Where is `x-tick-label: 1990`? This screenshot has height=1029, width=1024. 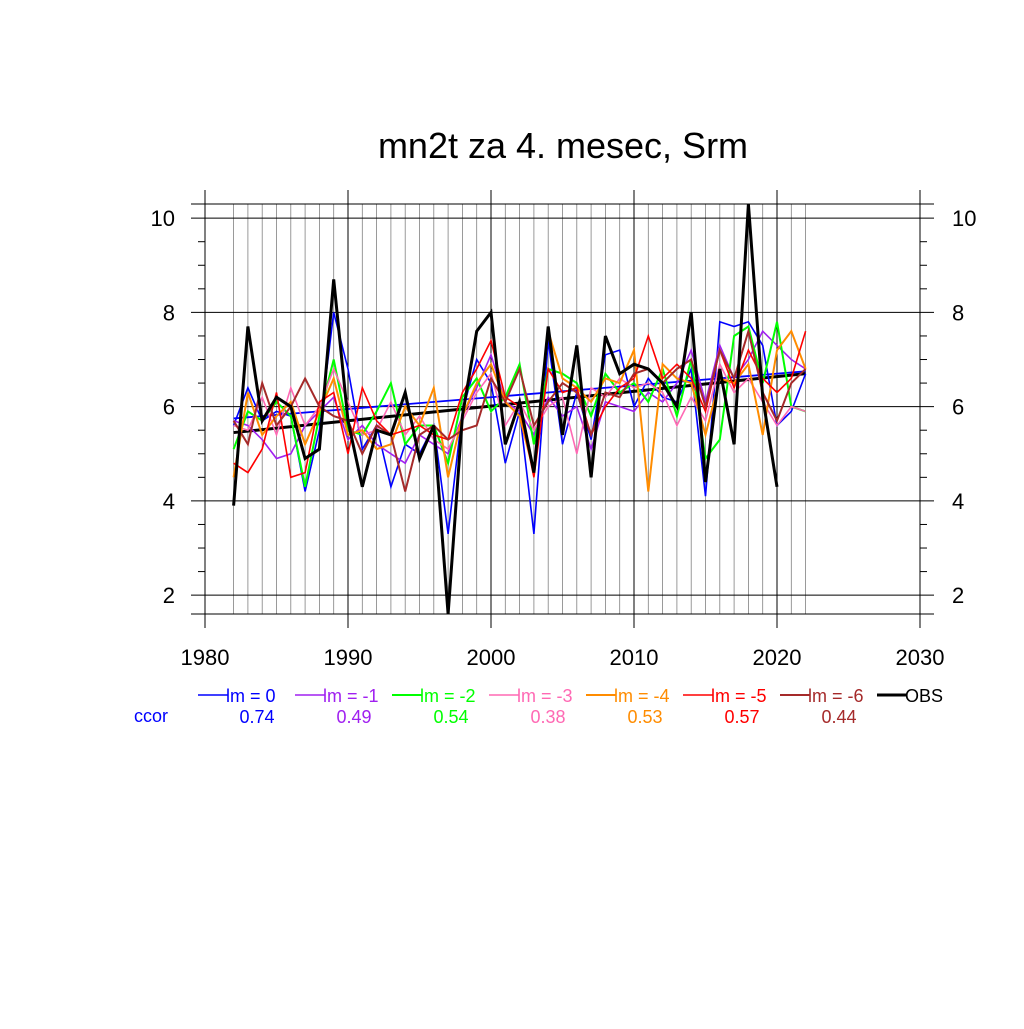 x-tick-label: 1990 is located at coordinates (348, 657).